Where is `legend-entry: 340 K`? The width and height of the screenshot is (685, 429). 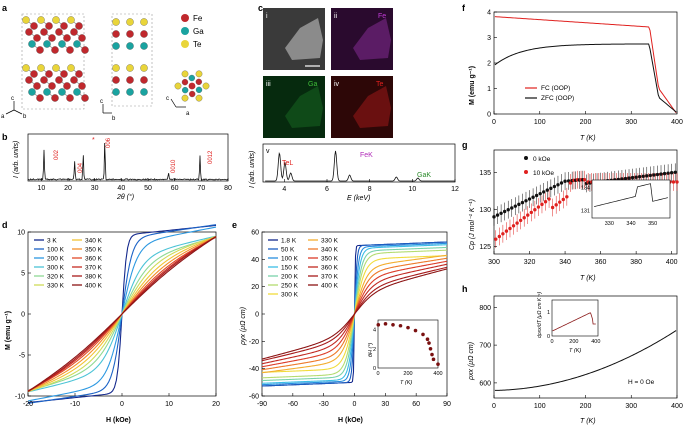
legend-entry: 340 K is located at coordinates (94, 240).